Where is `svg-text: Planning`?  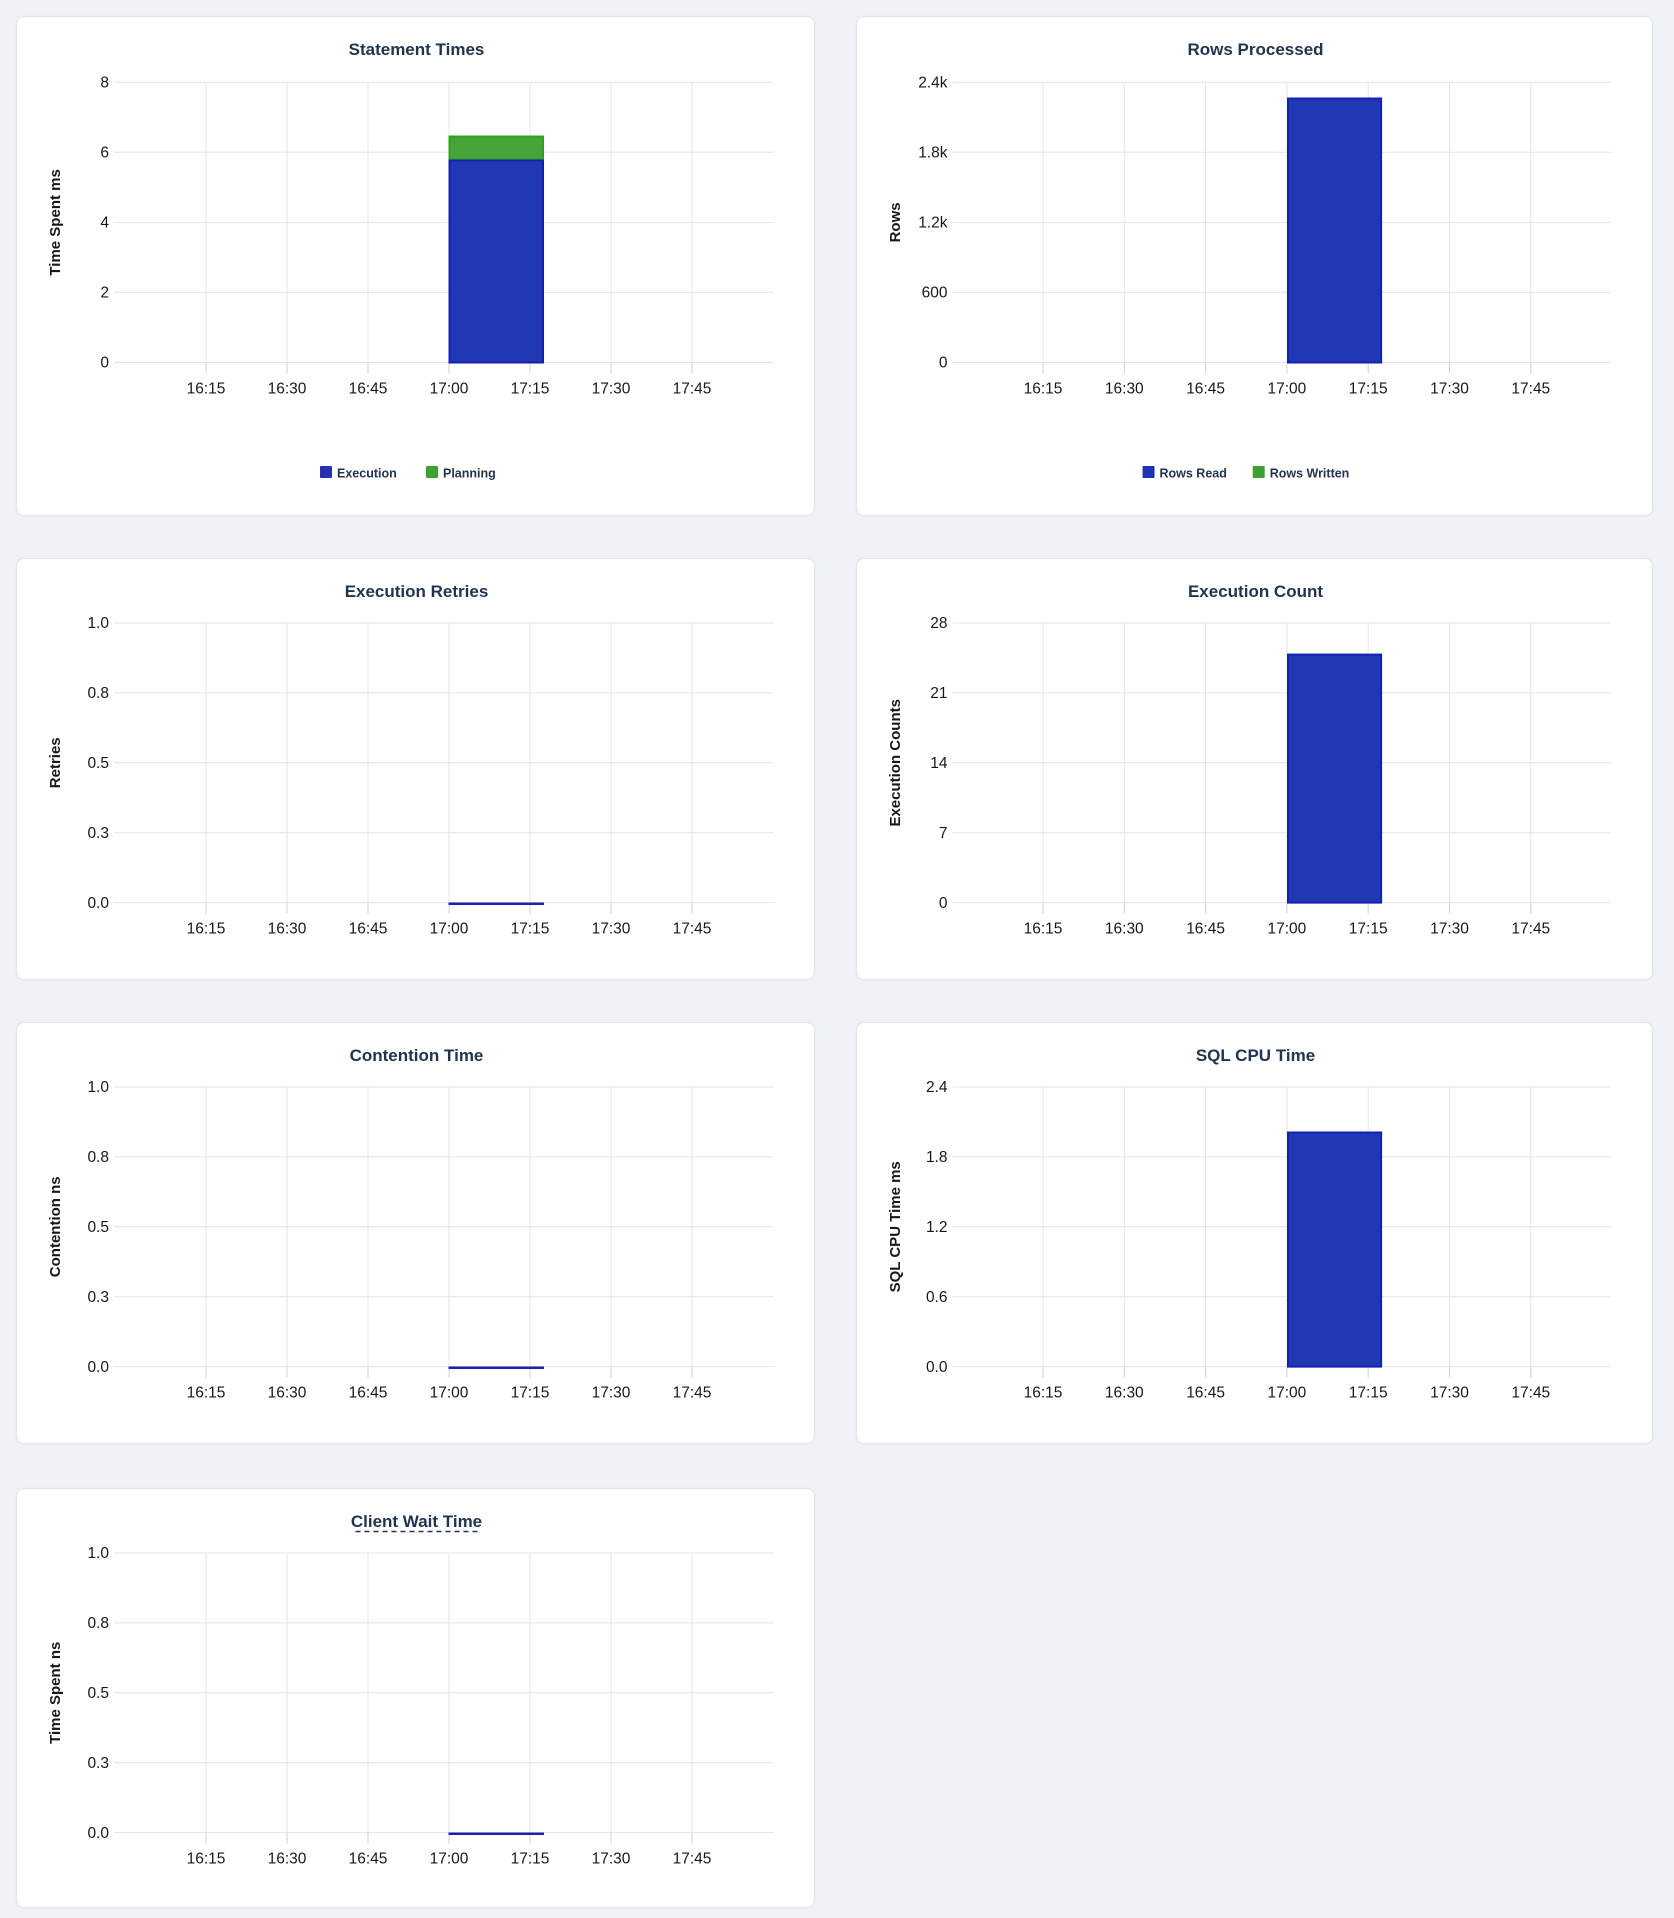 svg-text: Planning is located at coordinates (469, 474).